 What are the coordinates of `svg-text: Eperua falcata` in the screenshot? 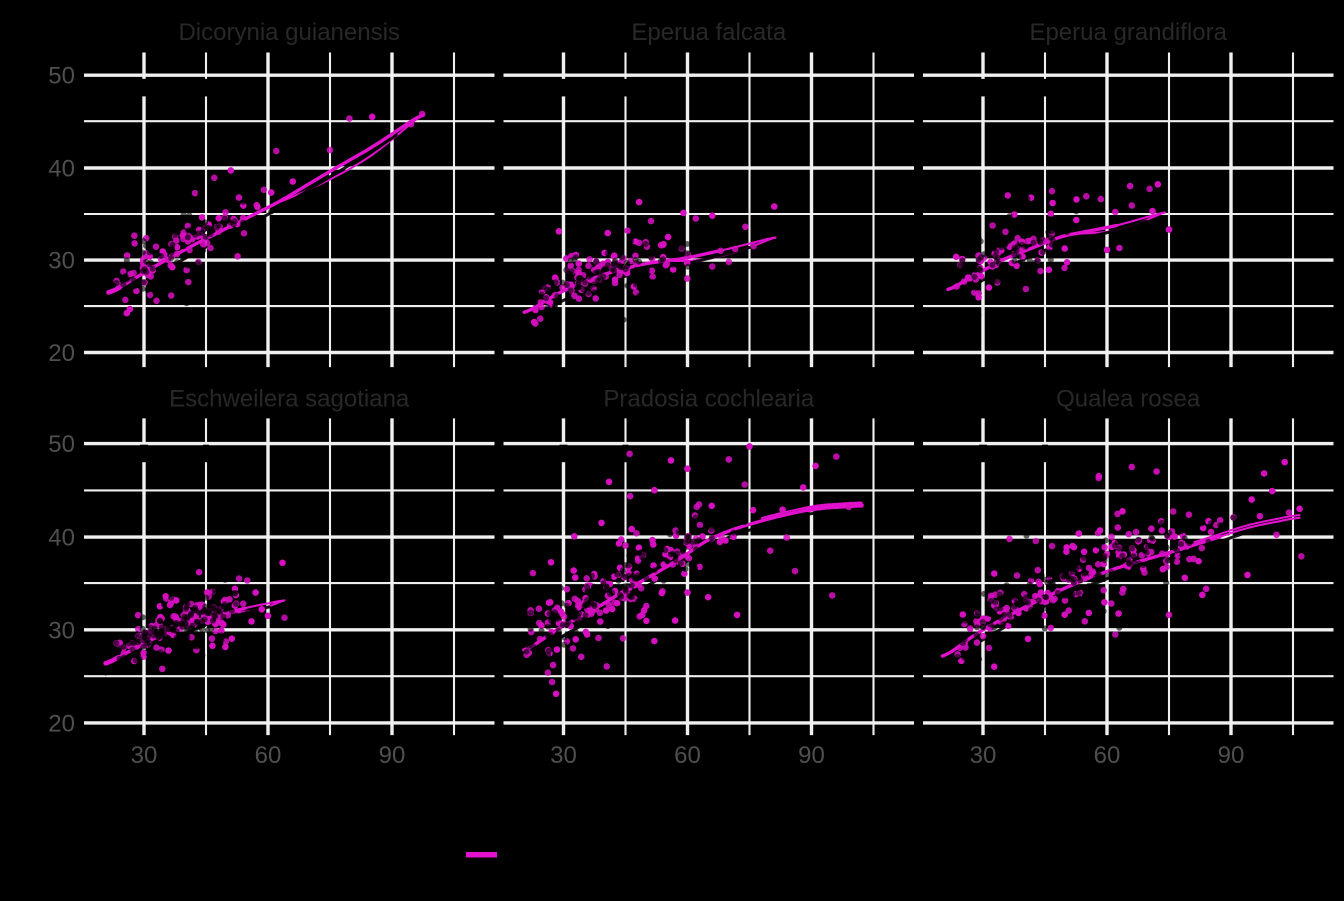 It's located at (708, 32).